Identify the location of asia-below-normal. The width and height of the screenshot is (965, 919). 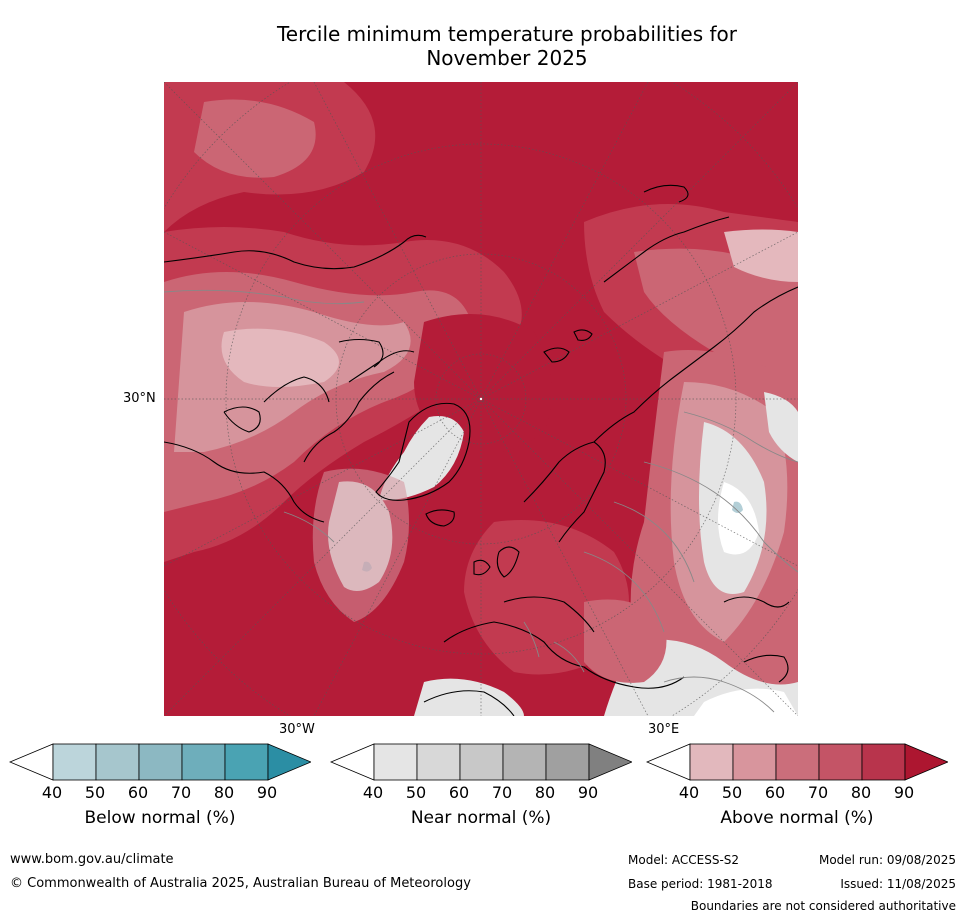
(737, 507).